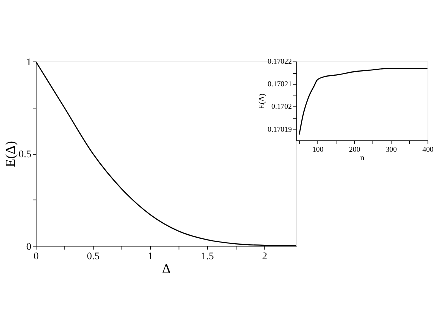 Image resolution: width=436 pixels, height=332 pixels. I want to click on x-tick-label: 1.5, so click(207, 256).